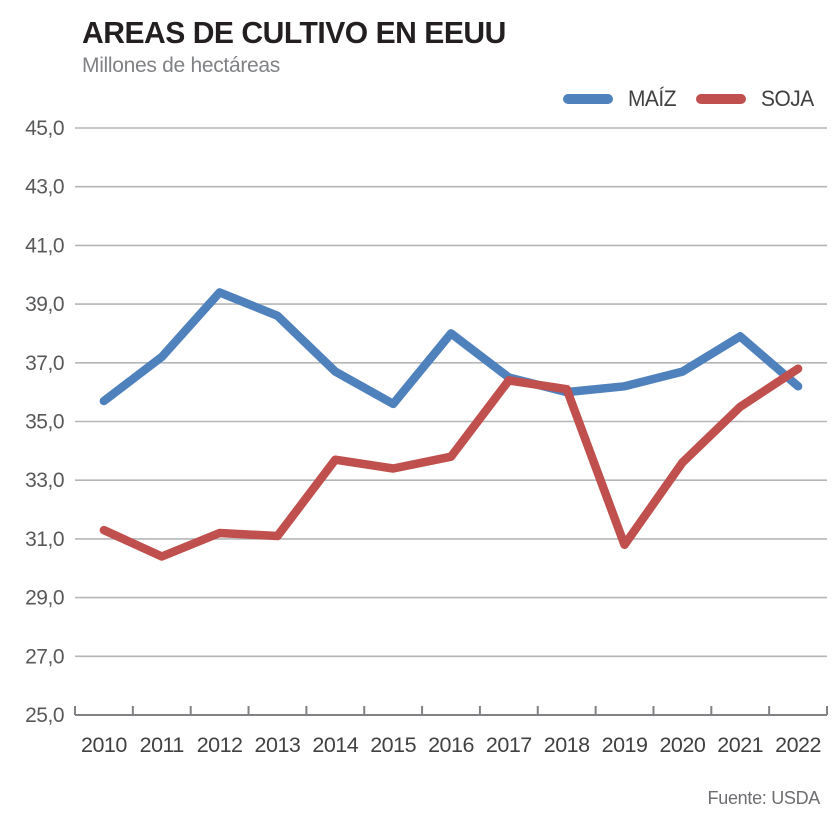 This screenshot has width=840, height=826. What do you see at coordinates (567, 745) in the screenshot?
I see `x-tick-label: 2018` at bounding box center [567, 745].